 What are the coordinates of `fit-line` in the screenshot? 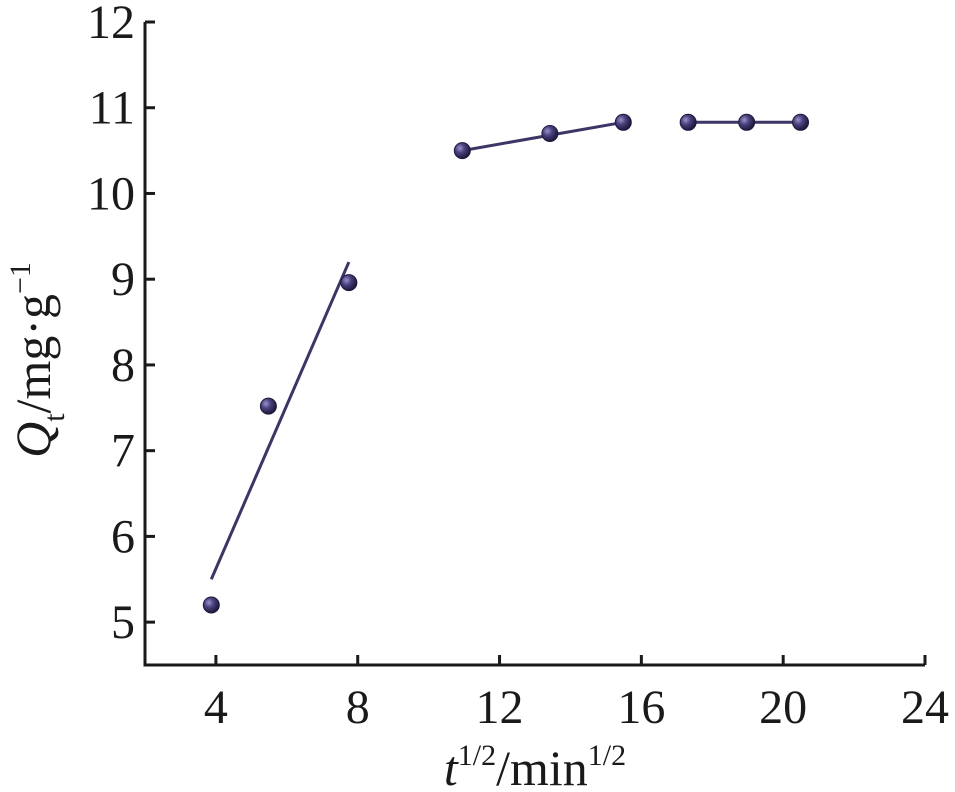 It's located at (280, 420).